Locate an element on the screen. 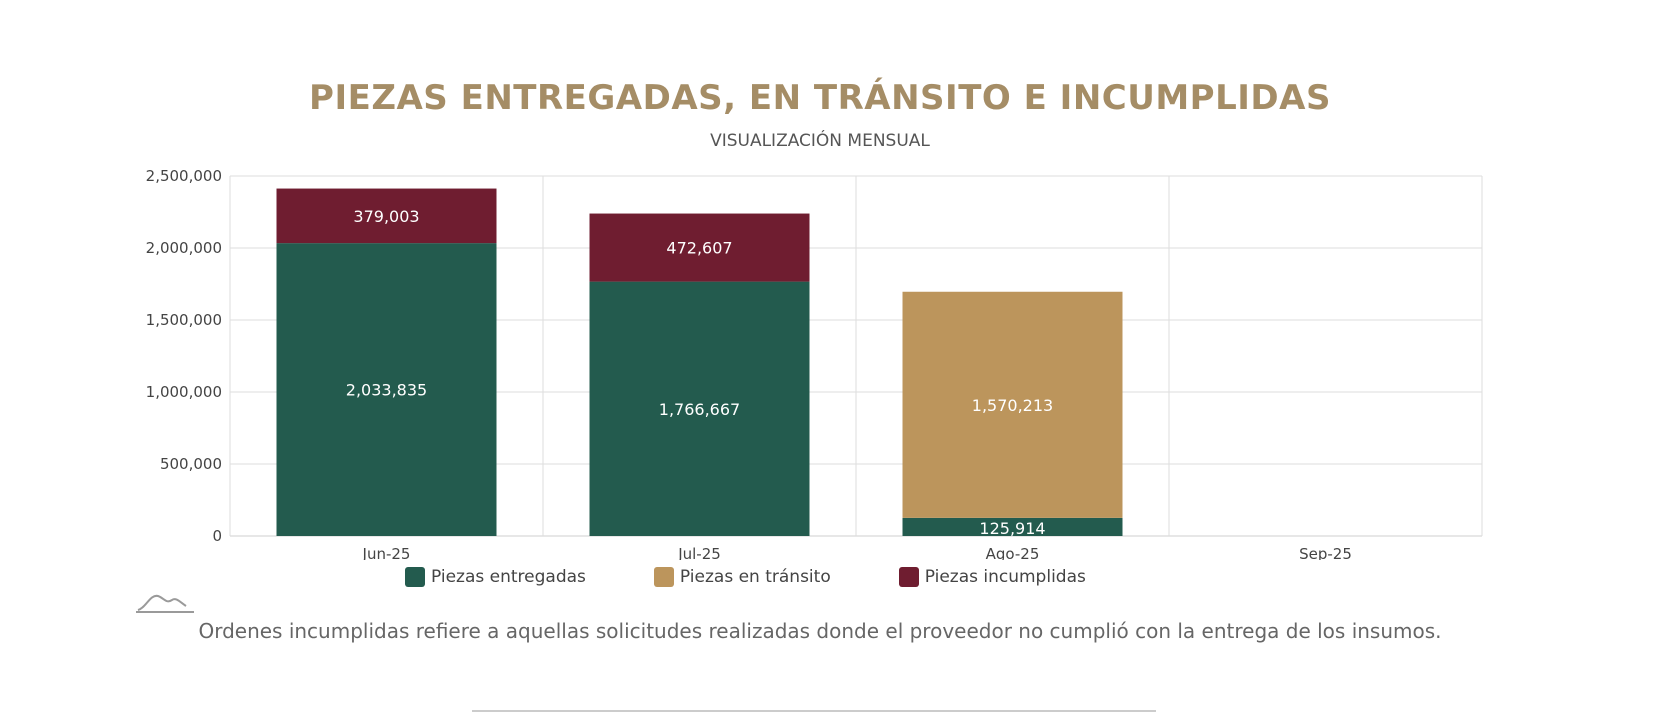 This screenshot has height=719, width=1660. legend-swatch-entregadas is located at coordinates (415, 577).